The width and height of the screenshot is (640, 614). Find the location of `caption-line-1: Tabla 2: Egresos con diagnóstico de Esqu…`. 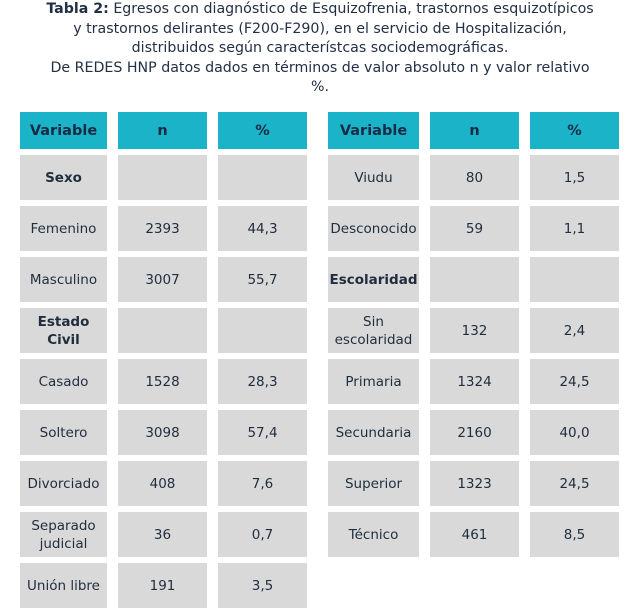

caption-line-1: Tabla 2: Egresos con diagnóstico de Esqu… is located at coordinates (320, 10).